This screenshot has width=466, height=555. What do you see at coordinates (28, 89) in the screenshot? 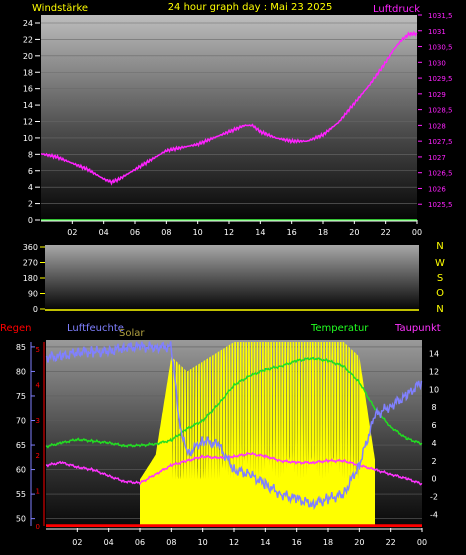
I see `wind-tick-label: 16` at bounding box center [28, 89].